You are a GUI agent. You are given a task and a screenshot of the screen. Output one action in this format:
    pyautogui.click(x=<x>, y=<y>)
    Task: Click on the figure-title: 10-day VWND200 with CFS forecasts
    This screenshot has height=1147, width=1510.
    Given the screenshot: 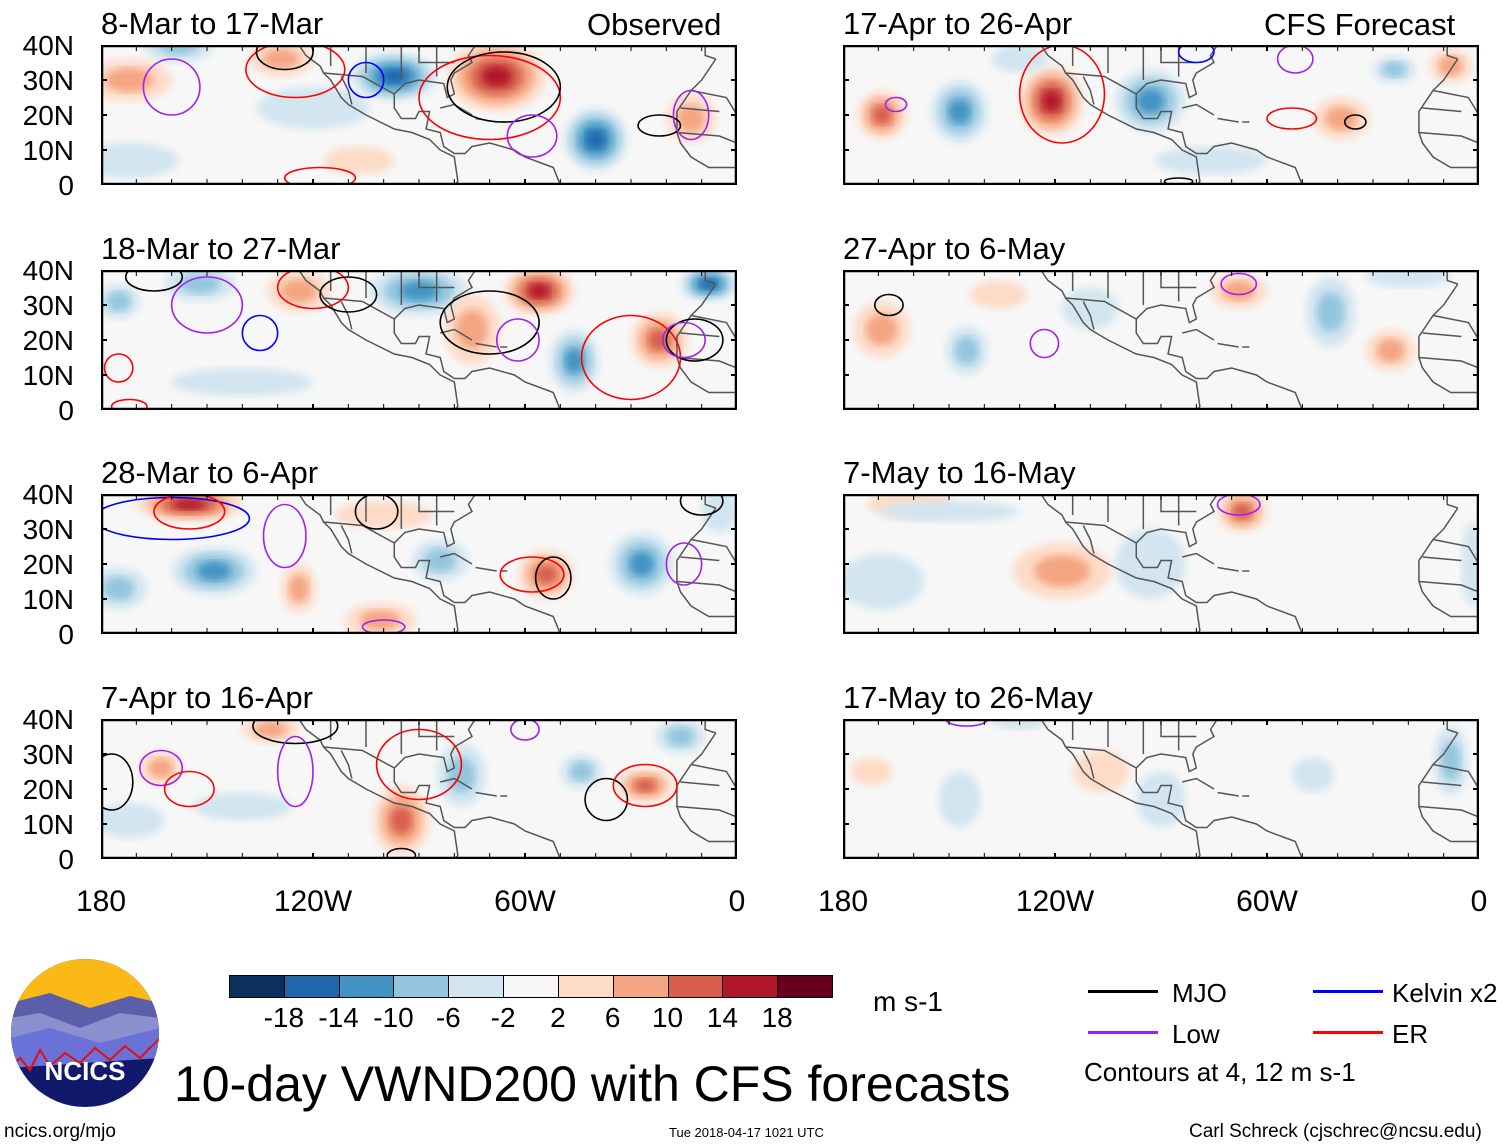 What is the action you would take?
    pyautogui.click(x=592, y=1084)
    